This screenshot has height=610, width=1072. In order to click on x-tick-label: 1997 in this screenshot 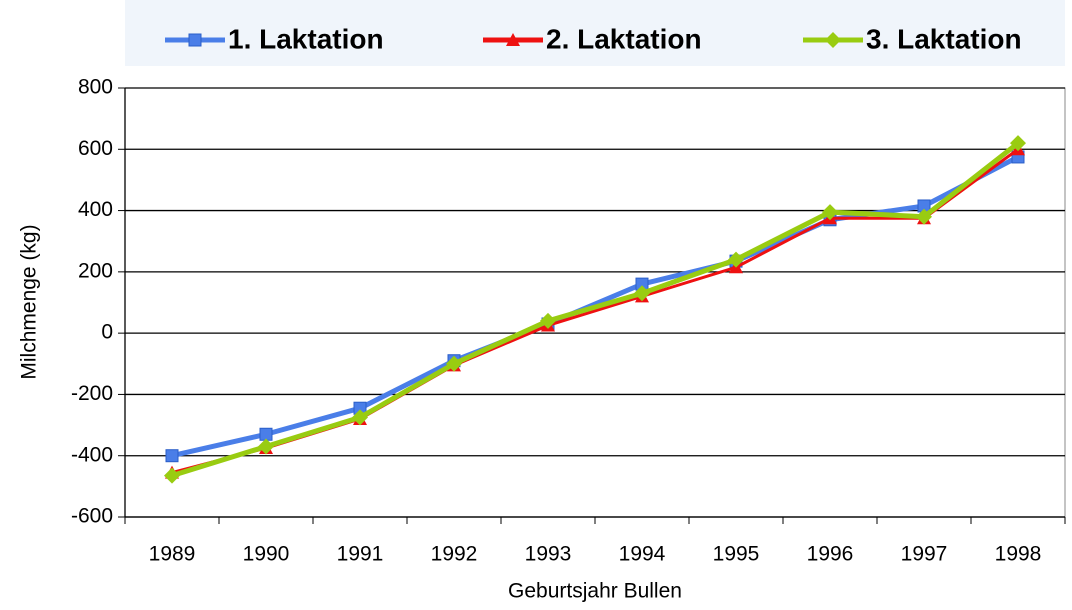, I will do `click(924, 554)`.